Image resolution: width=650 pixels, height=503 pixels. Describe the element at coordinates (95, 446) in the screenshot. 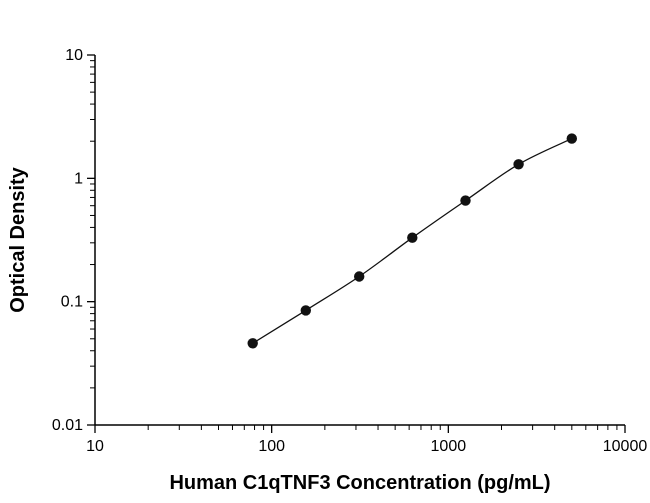

I see `x-tick-label: 10` at that location.